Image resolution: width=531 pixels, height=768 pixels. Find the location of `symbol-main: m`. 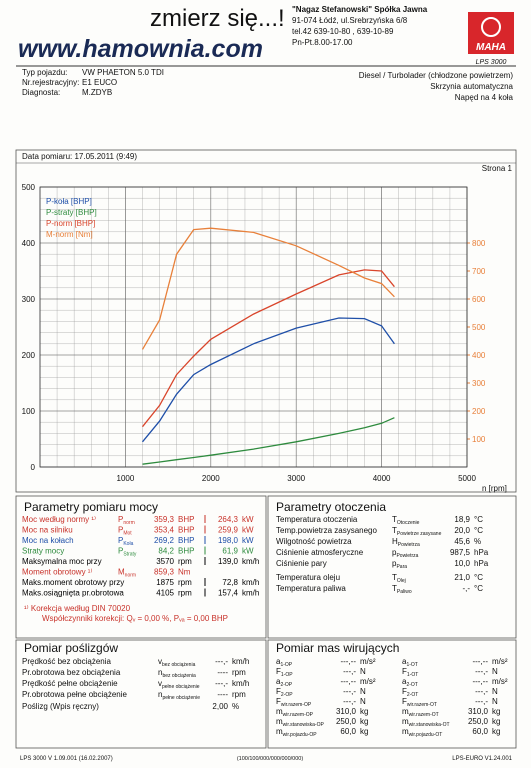

symbol-main: m is located at coordinates (405, 711).